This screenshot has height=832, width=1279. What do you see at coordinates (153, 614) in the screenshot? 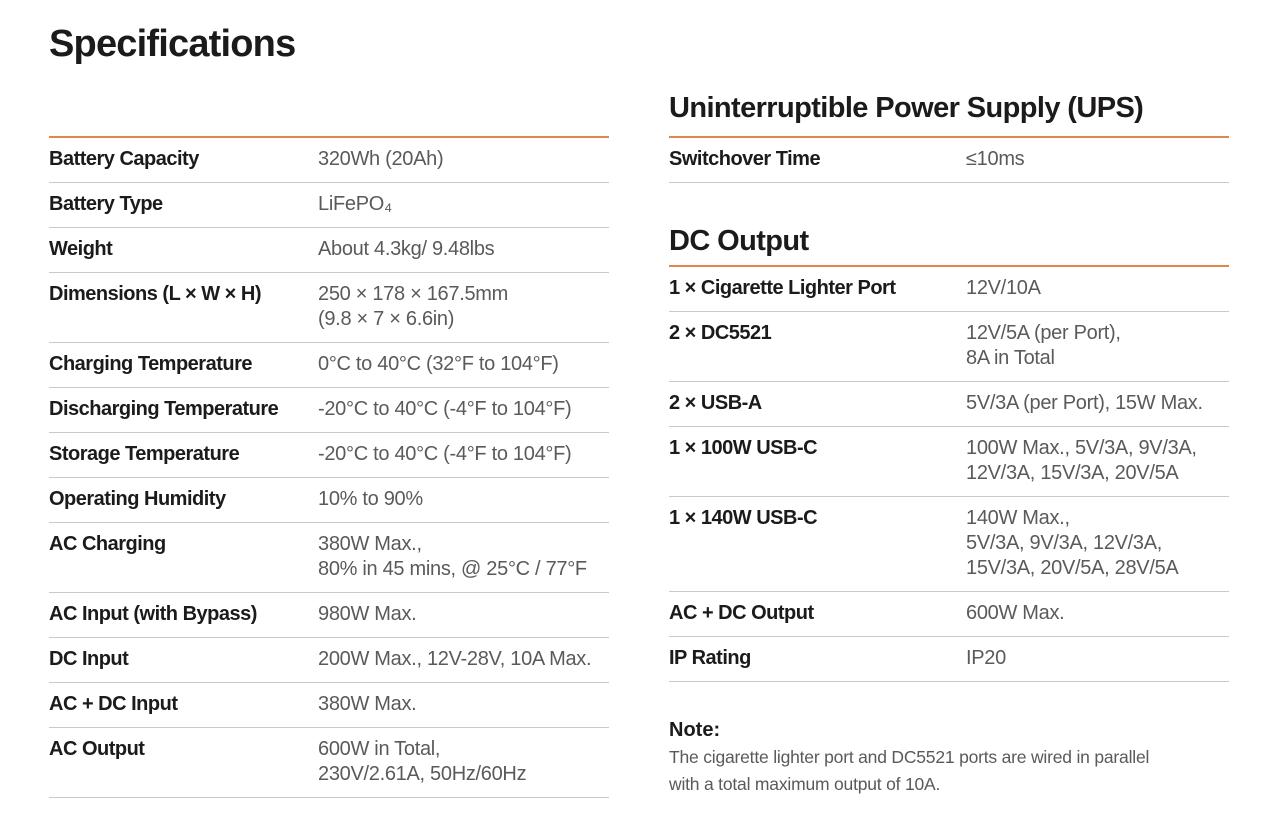
I see `spec-label: AC Input (with Bypass)` at bounding box center [153, 614].